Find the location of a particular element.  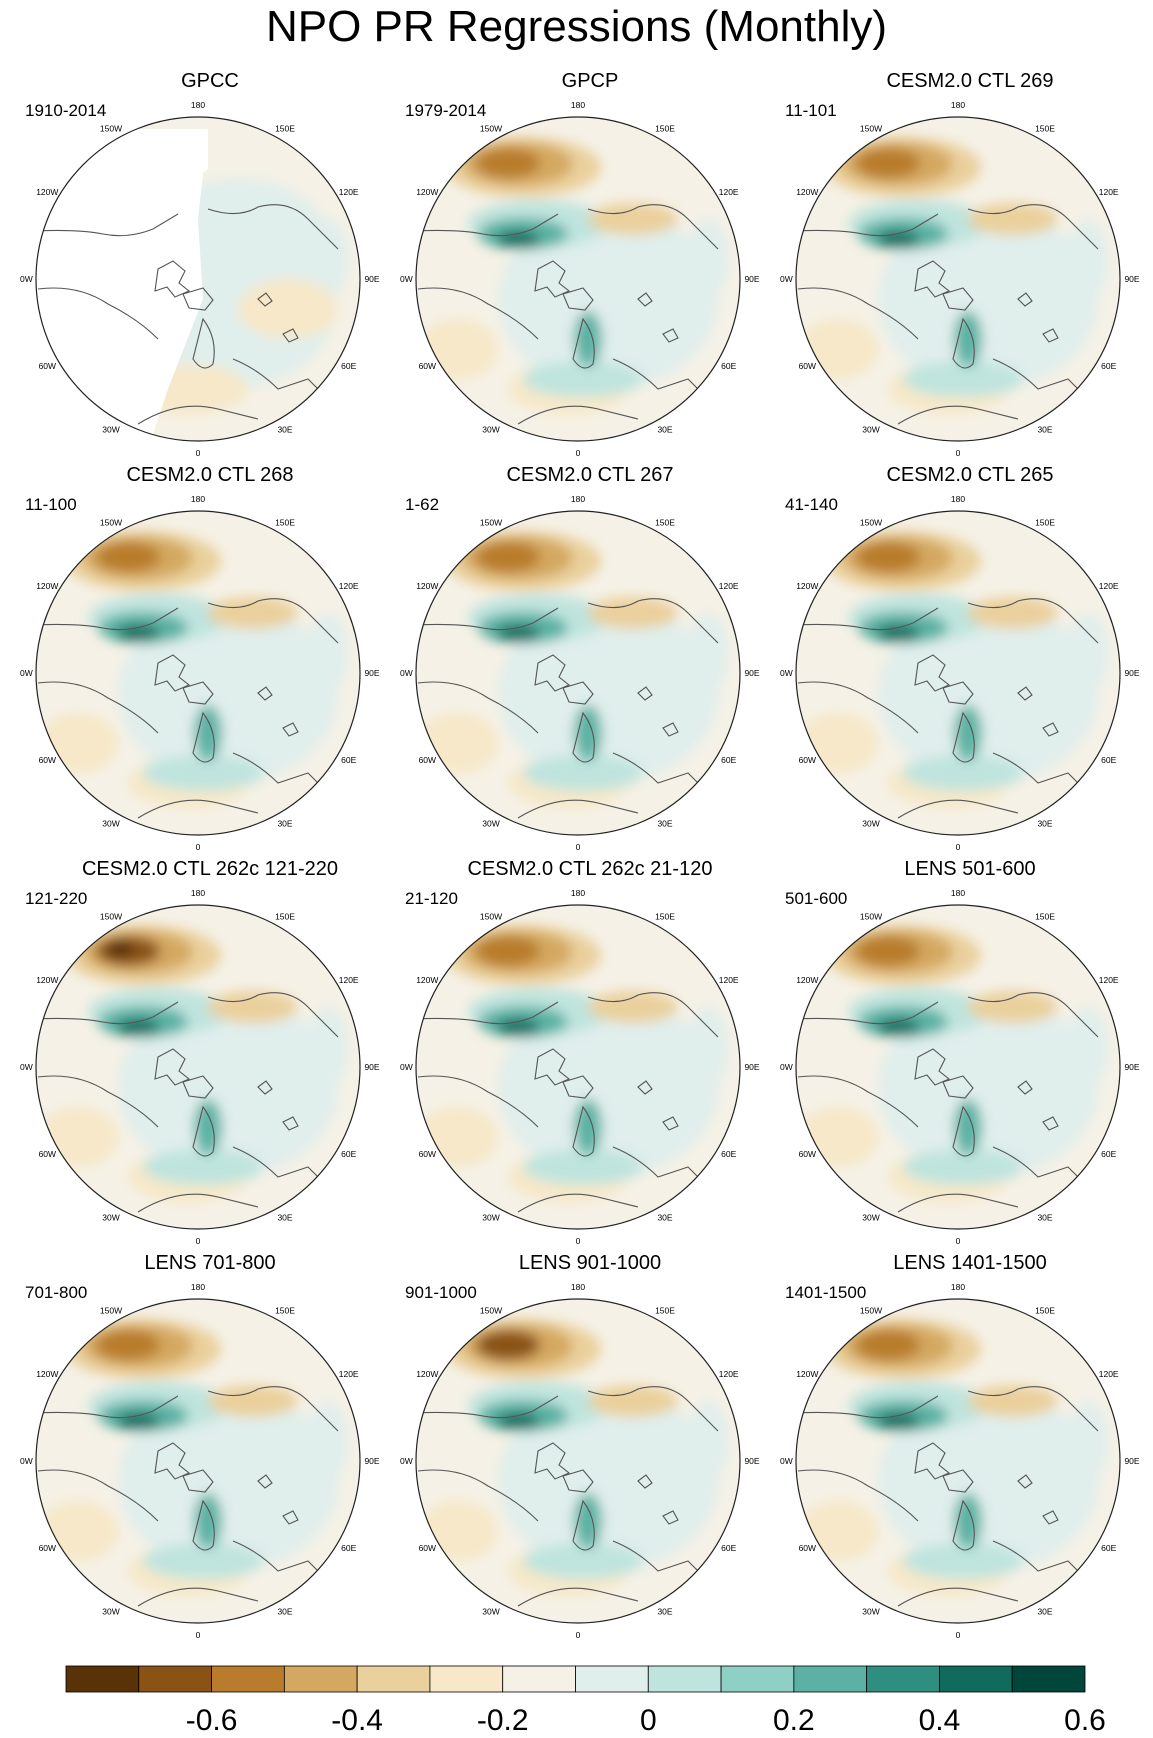

colorbar: -0.6 -0.4 -0.2 0 0.2 0.4 0.6 is located at coordinates (585, 1701).